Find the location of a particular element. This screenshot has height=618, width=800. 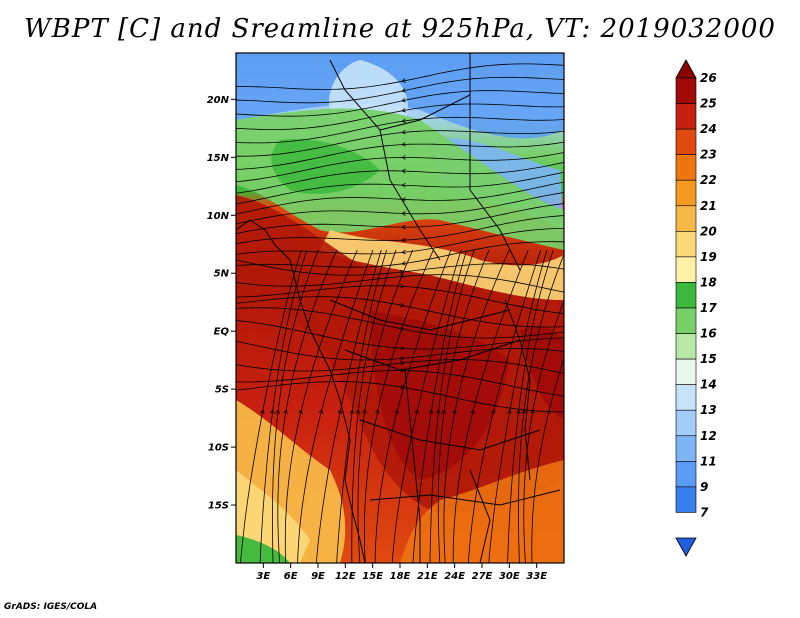

lat-tick-label: 5N is located at coordinates (222, 274).